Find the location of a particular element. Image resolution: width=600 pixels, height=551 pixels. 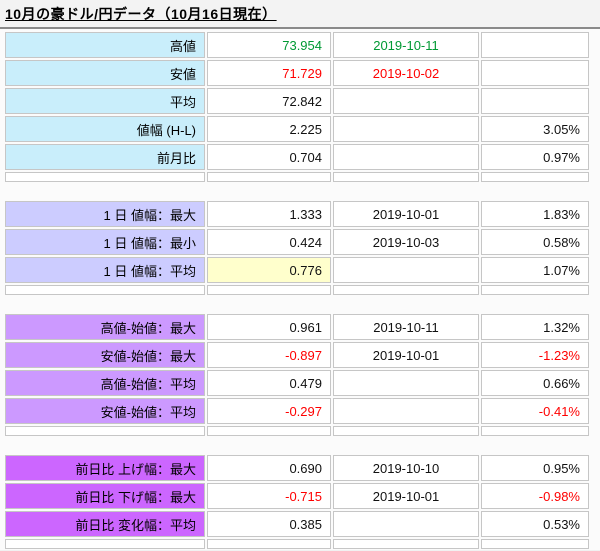

table-row: 値幅 (H-L) 2.225 3.05% is located at coordinates (297, 129).